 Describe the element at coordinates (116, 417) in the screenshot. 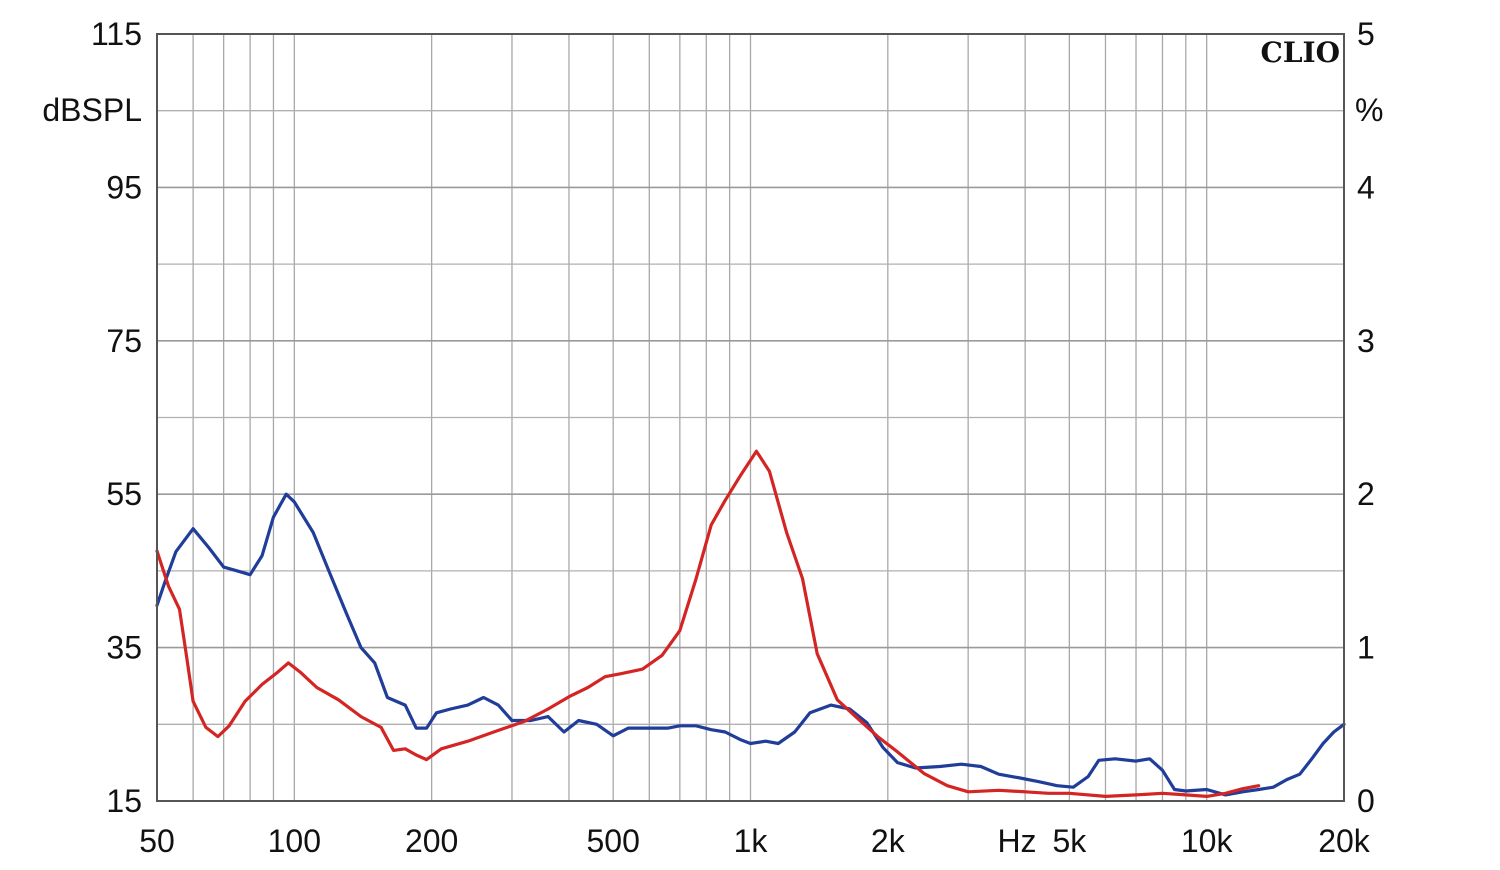

I see `y-left-tick-labels: 115 95 75 55 35 15` at that location.